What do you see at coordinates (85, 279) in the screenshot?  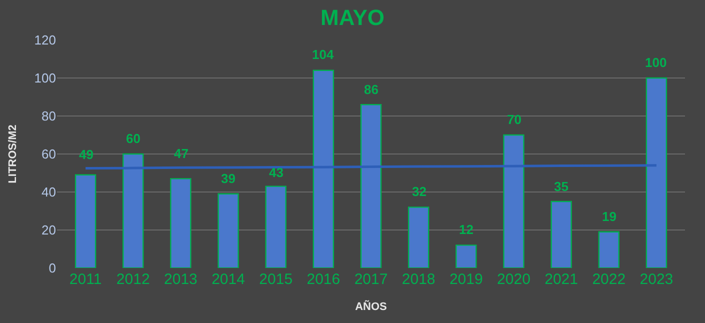 I see `x-tick-label: 2011` at bounding box center [85, 279].